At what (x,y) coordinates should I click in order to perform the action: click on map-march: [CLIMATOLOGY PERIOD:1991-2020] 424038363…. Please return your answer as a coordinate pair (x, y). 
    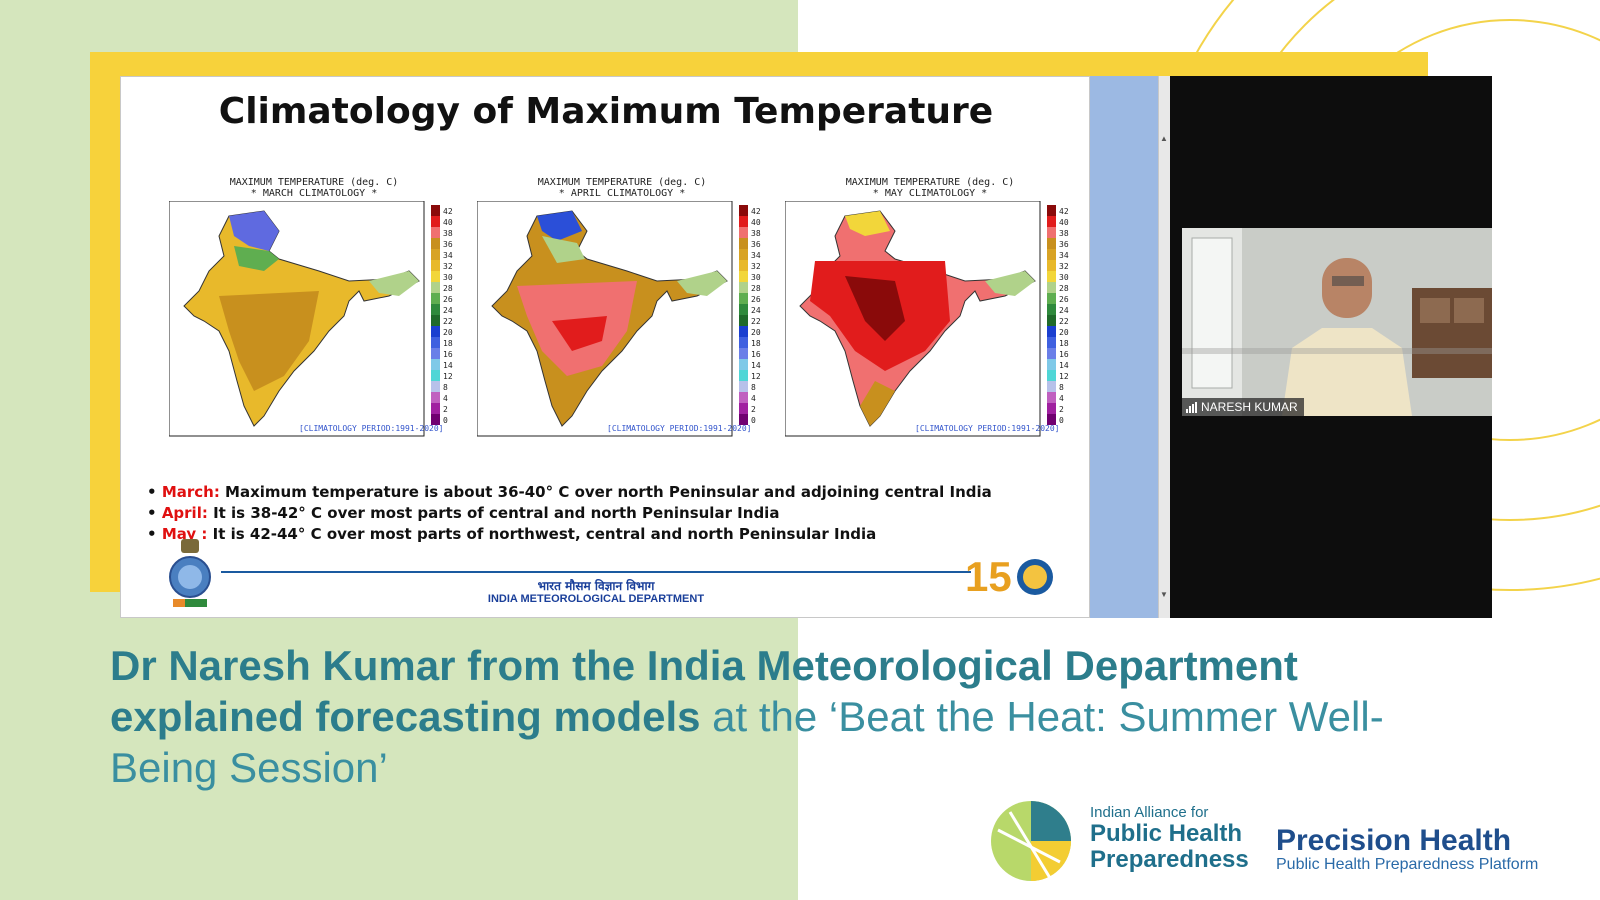
    Looking at the image, I should click on (311, 319).